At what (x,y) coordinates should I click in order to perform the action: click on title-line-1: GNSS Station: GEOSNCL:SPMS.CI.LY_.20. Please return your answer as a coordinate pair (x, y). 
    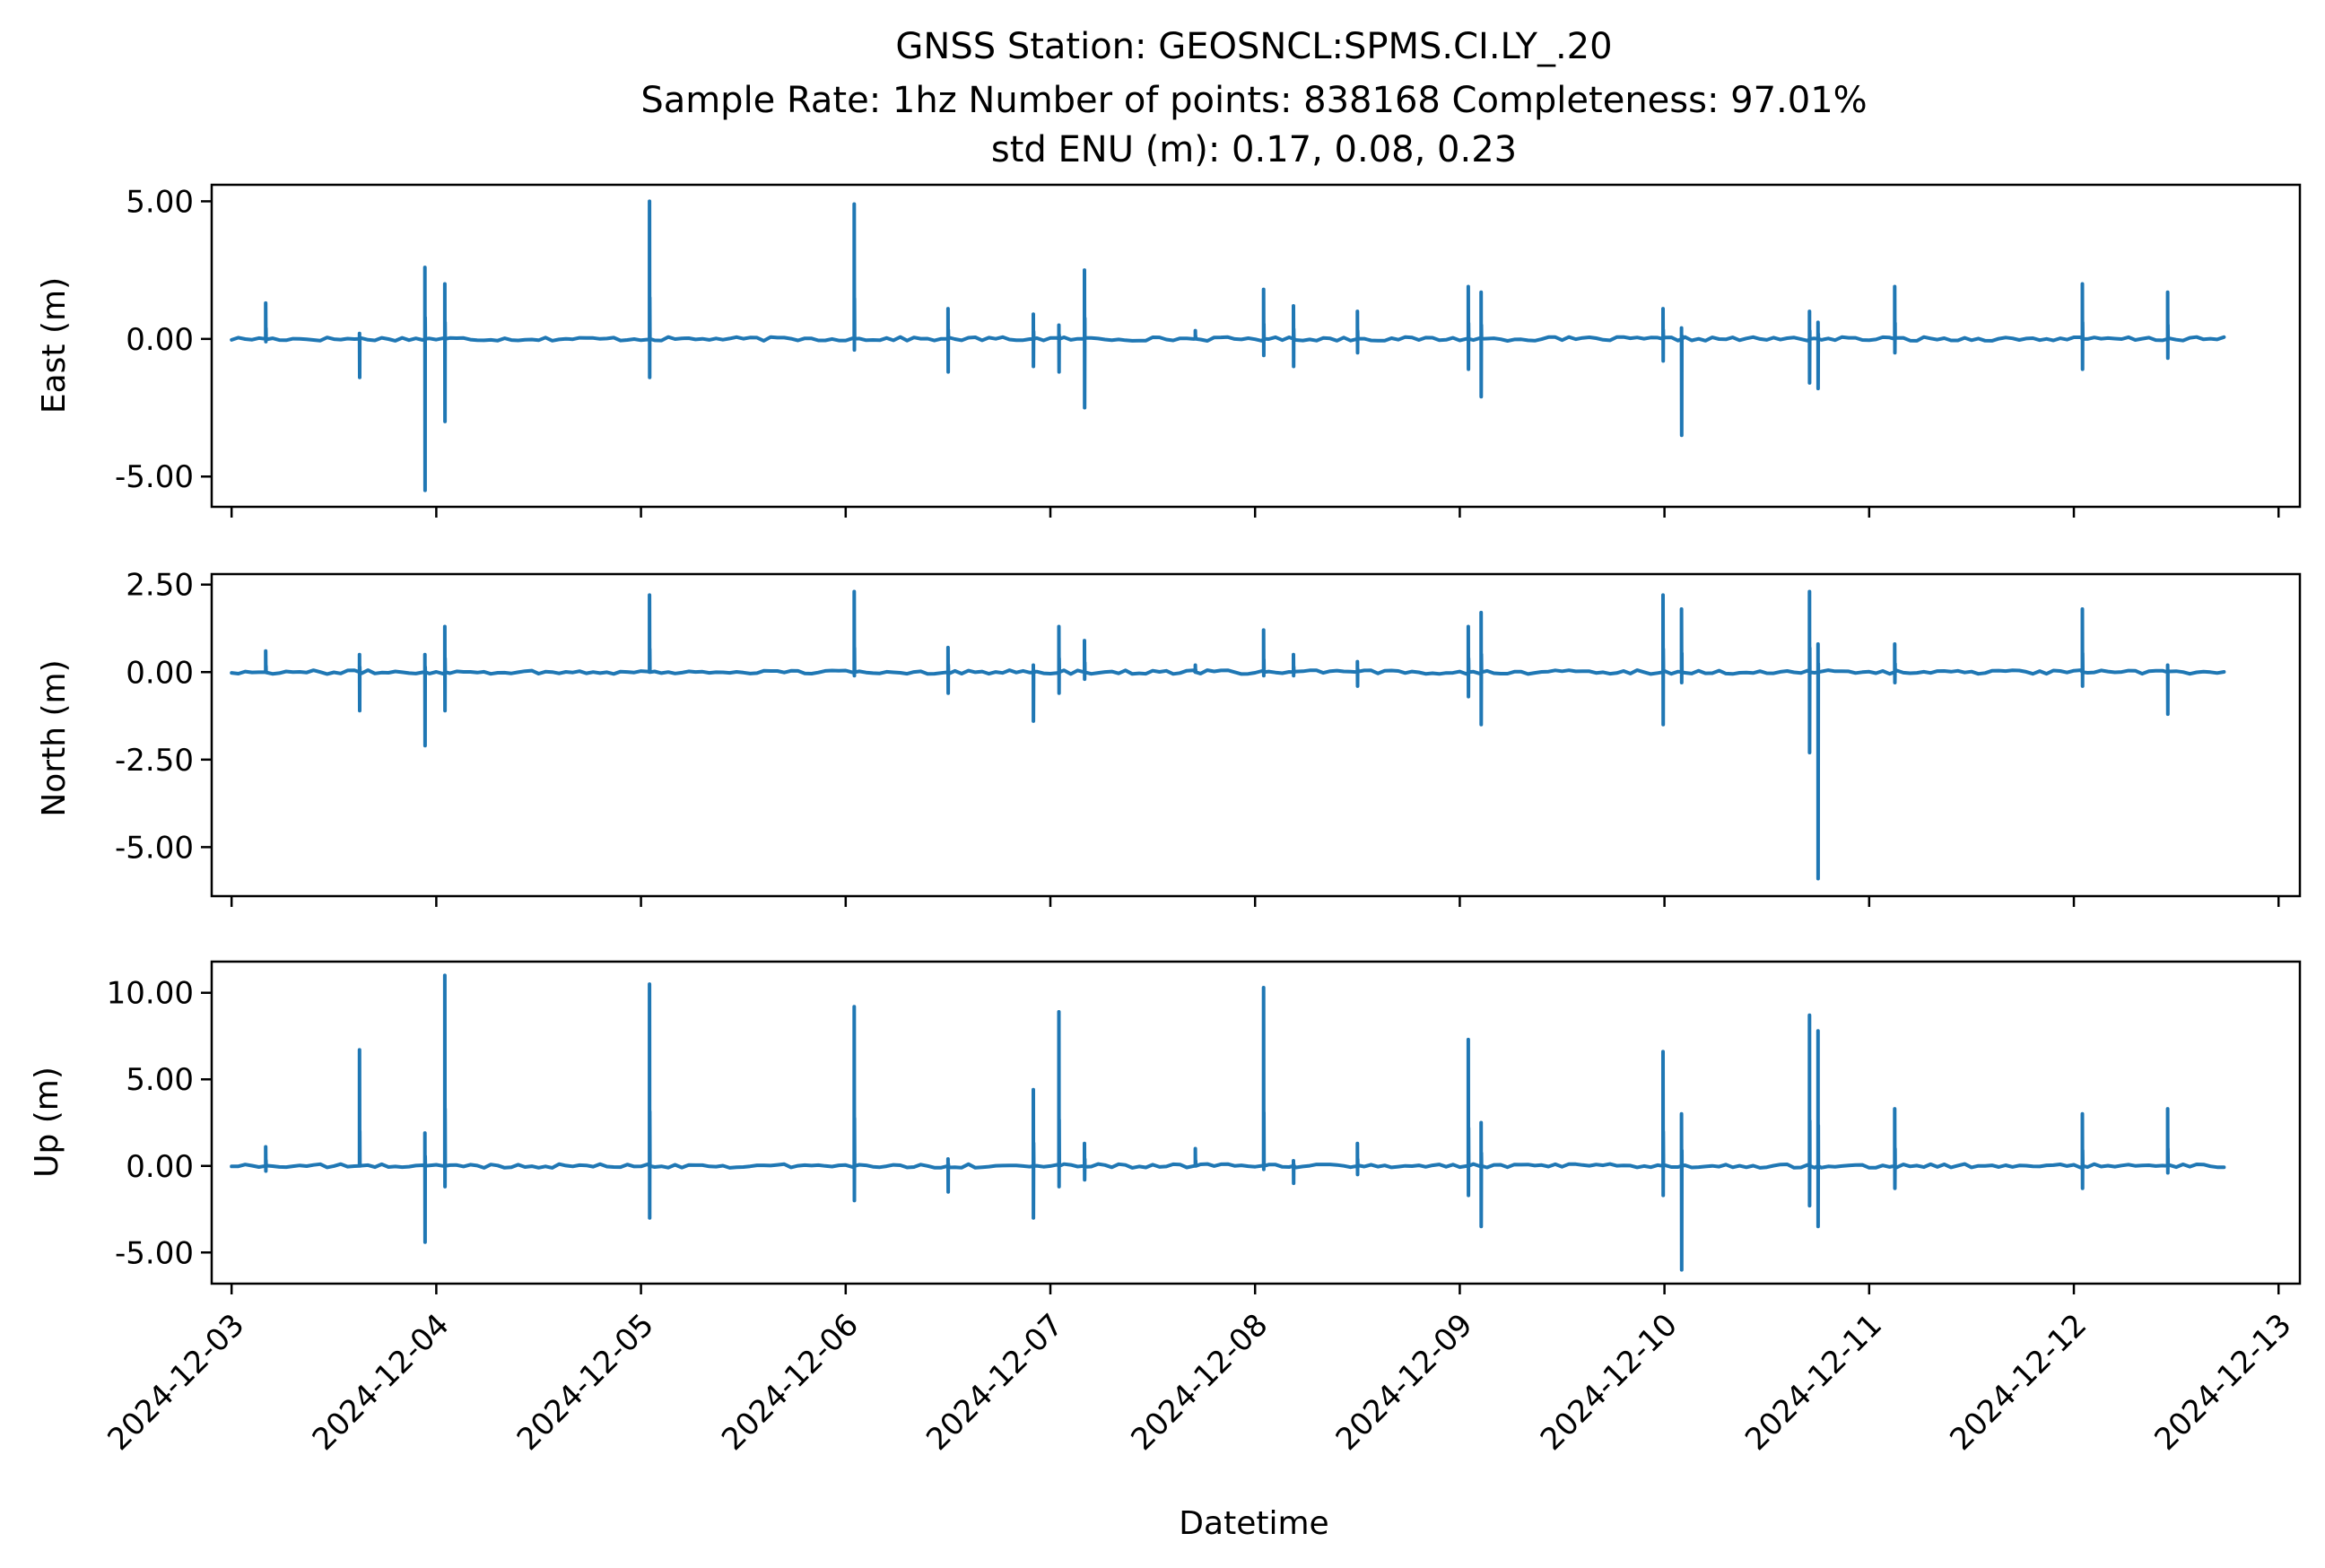
    Looking at the image, I should click on (1253, 46).